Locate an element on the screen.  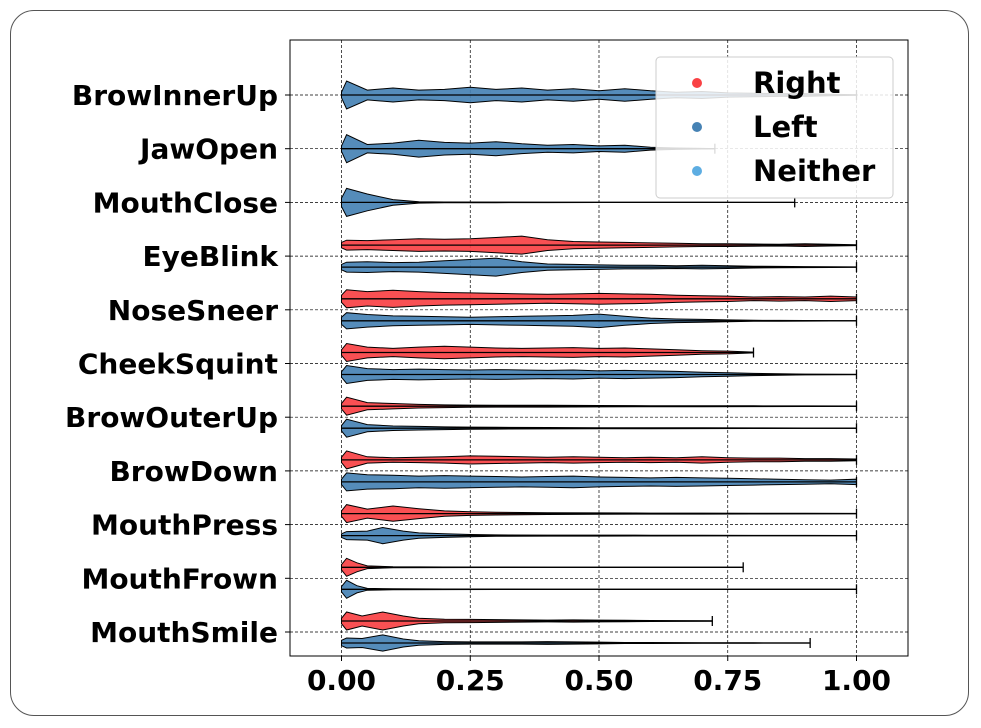
legend-marker-left is located at coordinates (697, 127).